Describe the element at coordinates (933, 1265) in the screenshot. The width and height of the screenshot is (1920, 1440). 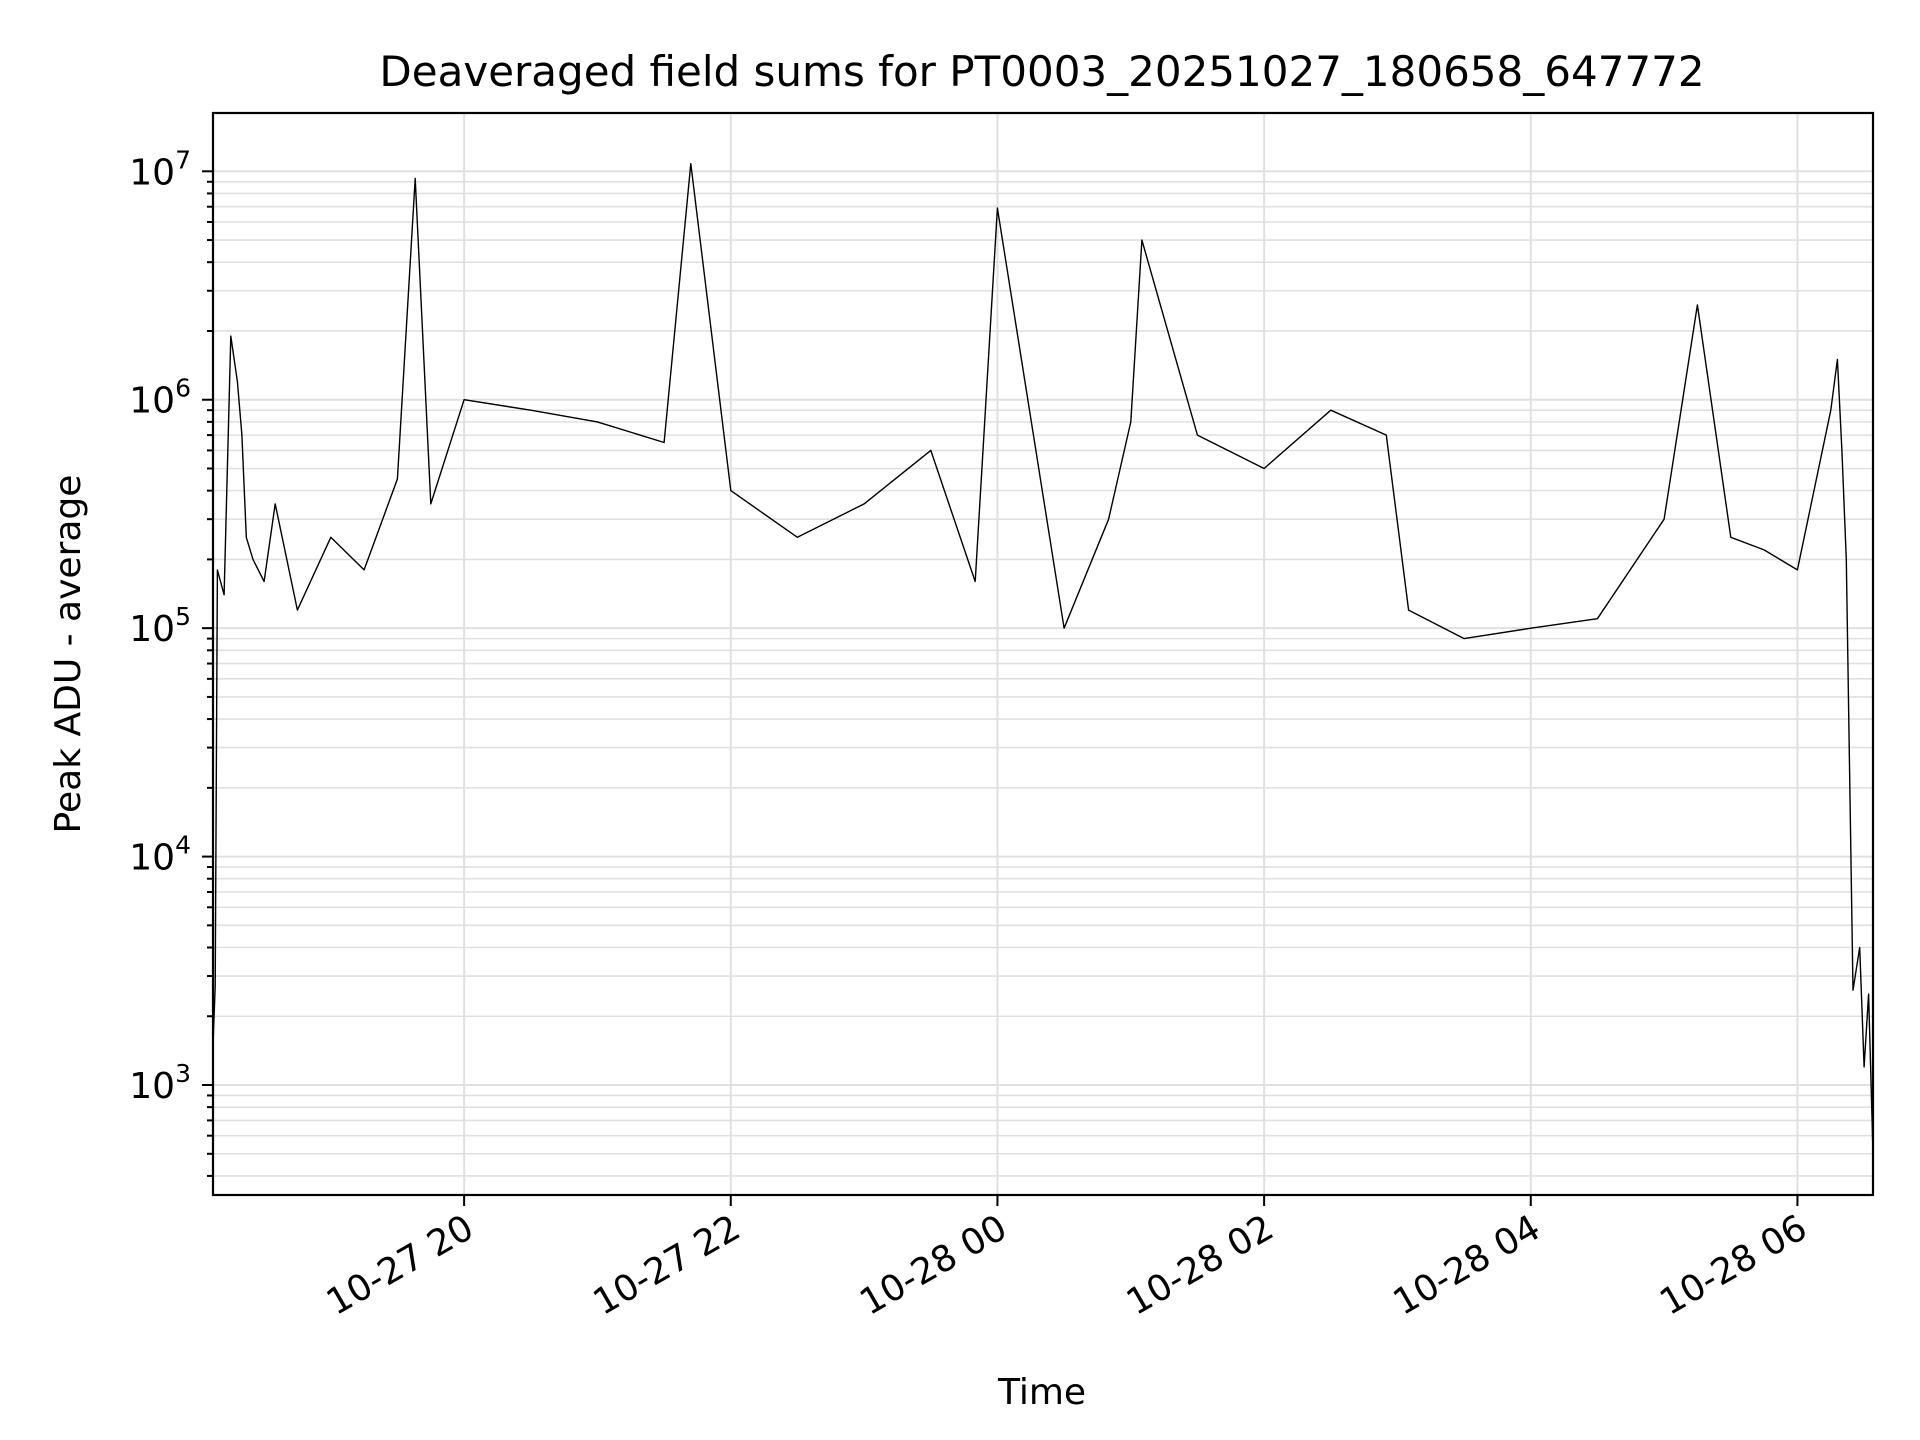
I see `x-tick-label: 10-28 00` at that location.